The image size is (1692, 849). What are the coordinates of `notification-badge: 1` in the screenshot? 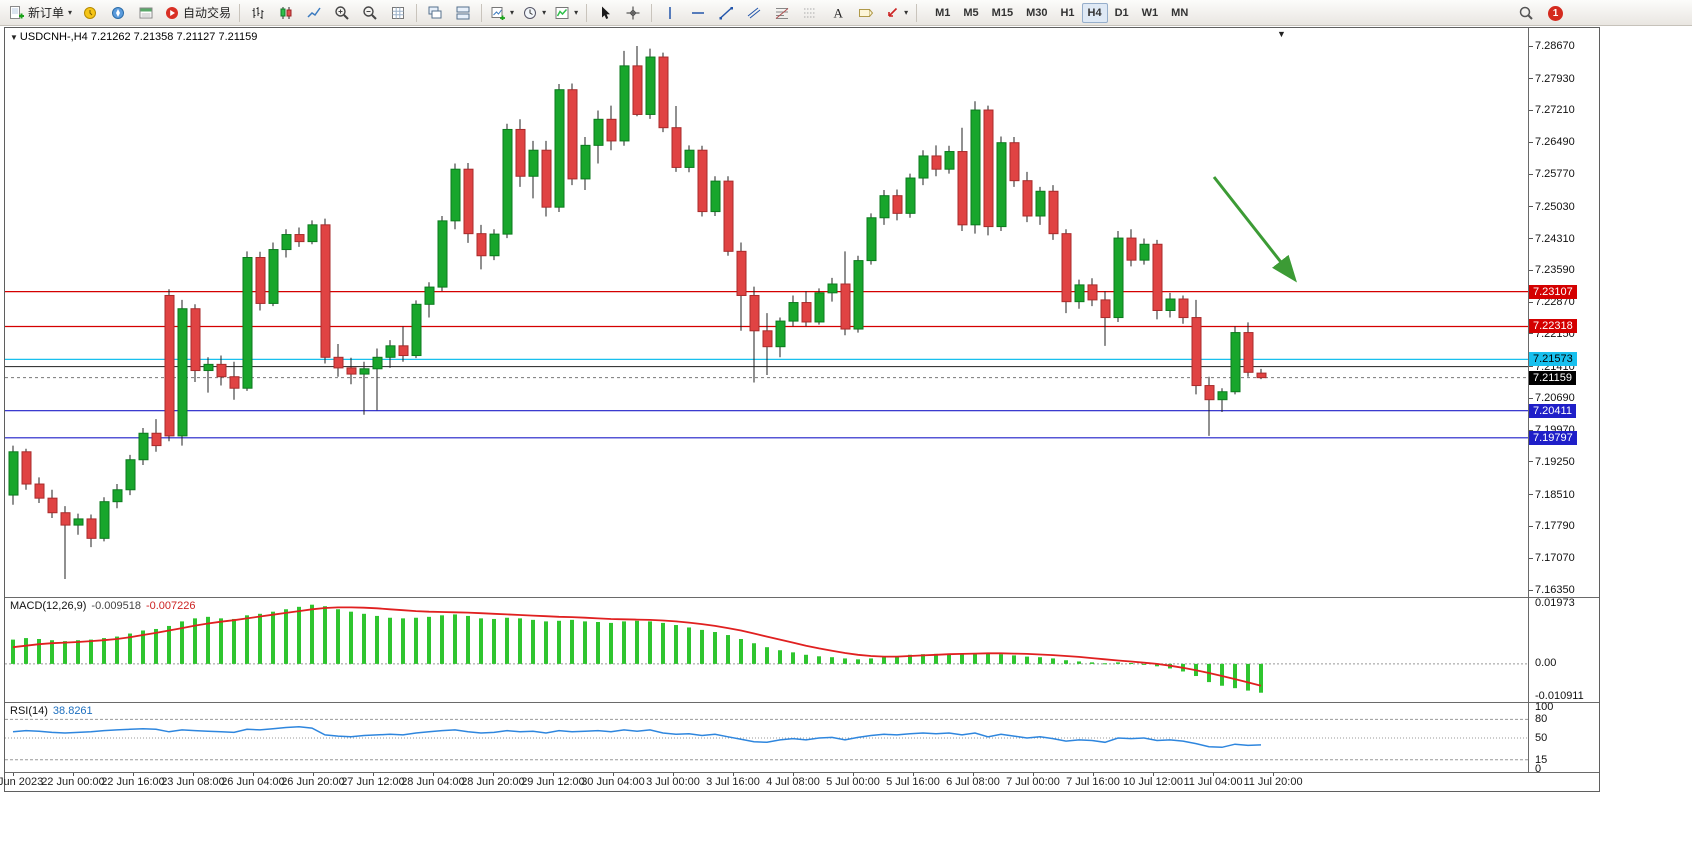 It's located at (1555, 13).